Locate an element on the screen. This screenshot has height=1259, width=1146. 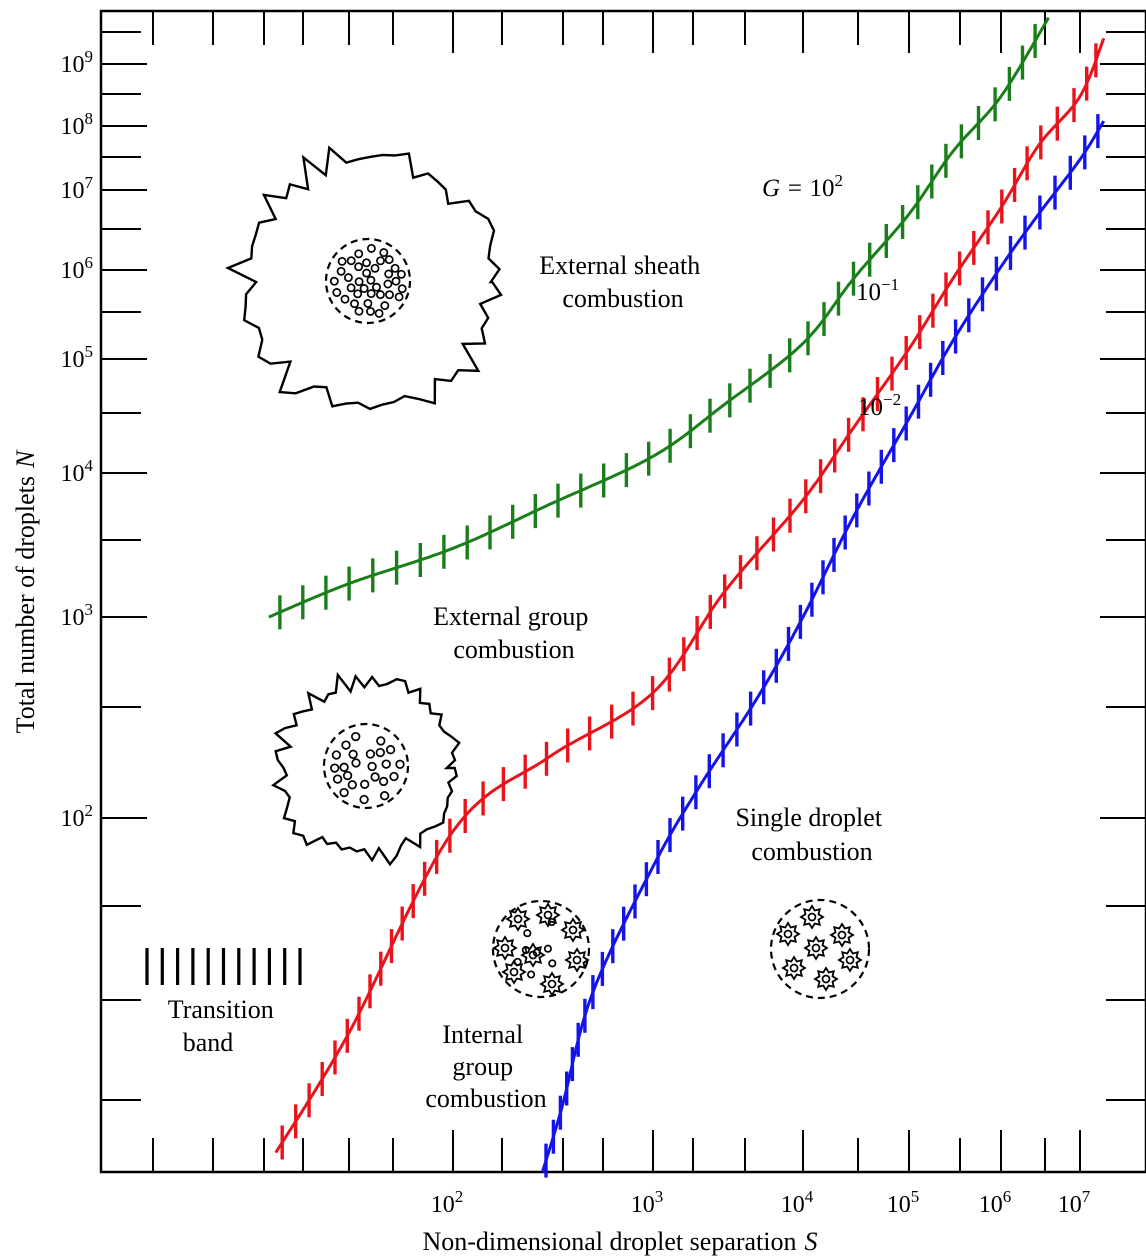
annotation-internal-group: Internal group combustion is located at coordinates (485, 1066).